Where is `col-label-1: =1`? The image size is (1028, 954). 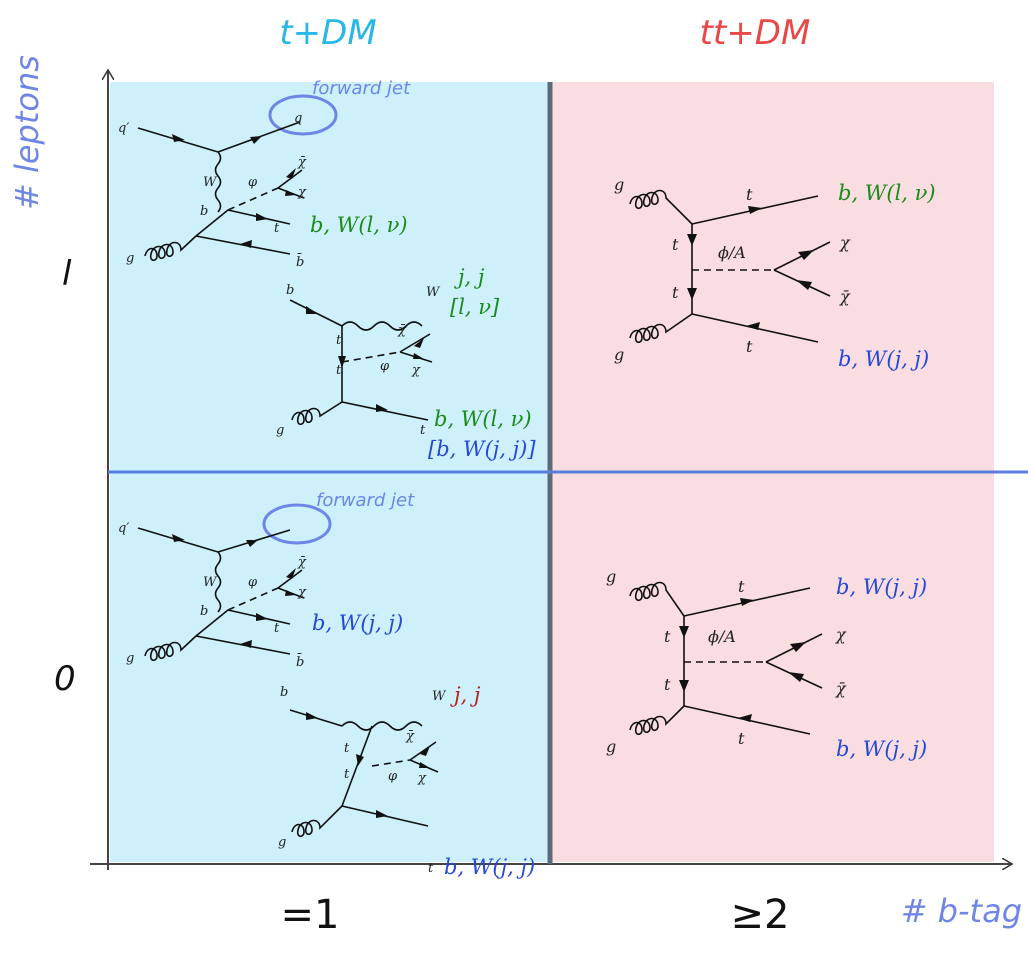
col-label-1: =1 is located at coordinates (310, 915).